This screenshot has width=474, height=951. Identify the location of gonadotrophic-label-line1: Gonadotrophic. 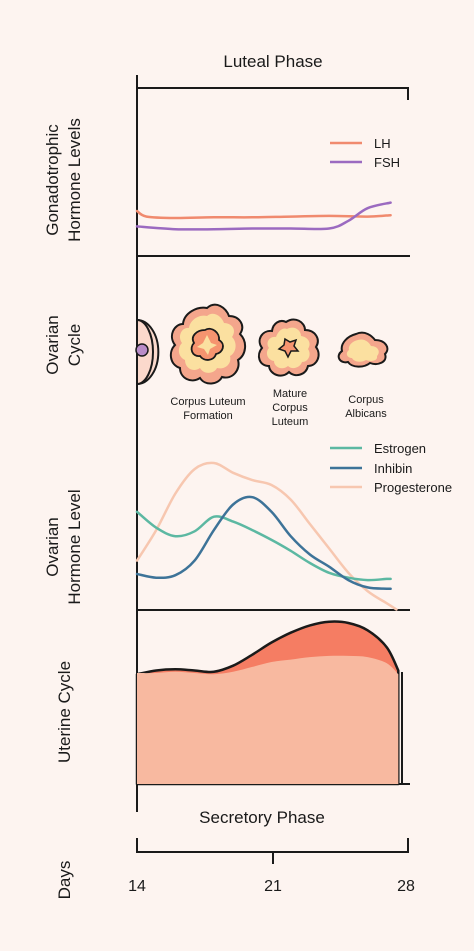
(52, 180).